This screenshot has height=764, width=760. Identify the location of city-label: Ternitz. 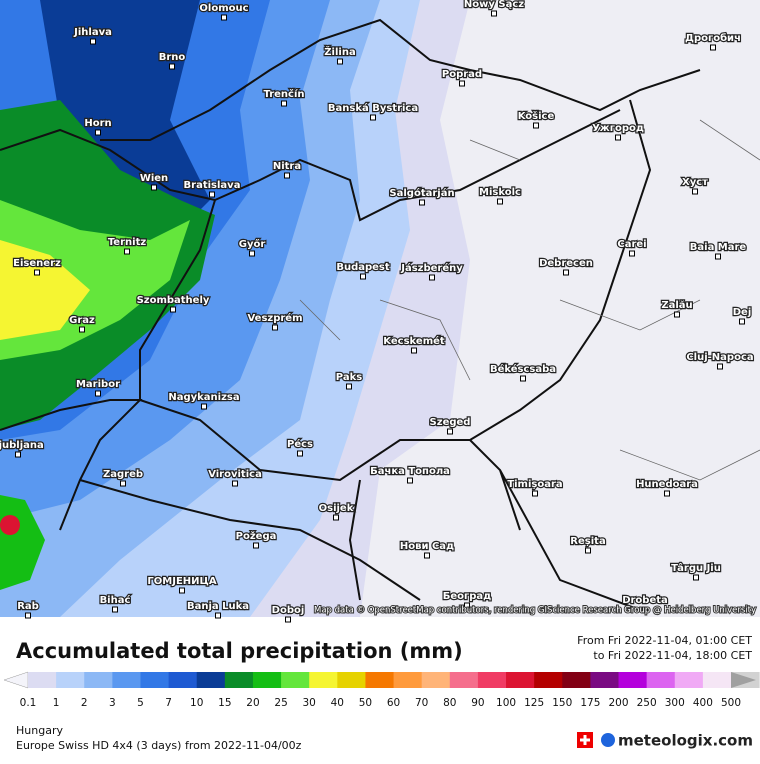
(127, 242).